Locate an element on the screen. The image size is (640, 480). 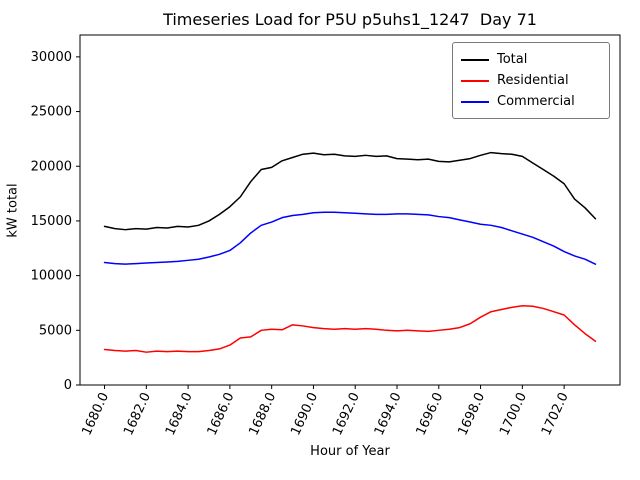
y-tick-label: 30000 is located at coordinates (51, 57).